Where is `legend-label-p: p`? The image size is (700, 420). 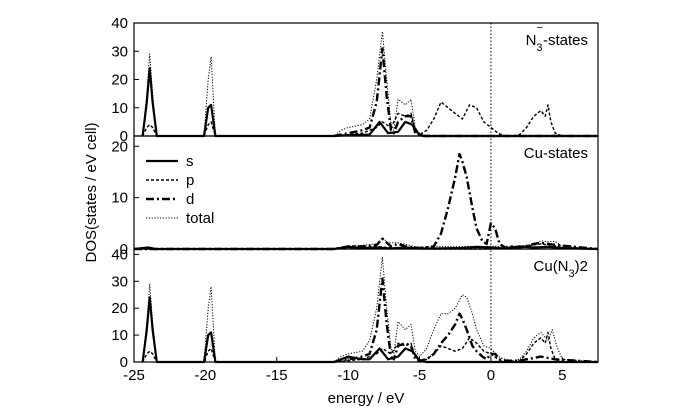 legend-label-p: p is located at coordinates (190, 180).